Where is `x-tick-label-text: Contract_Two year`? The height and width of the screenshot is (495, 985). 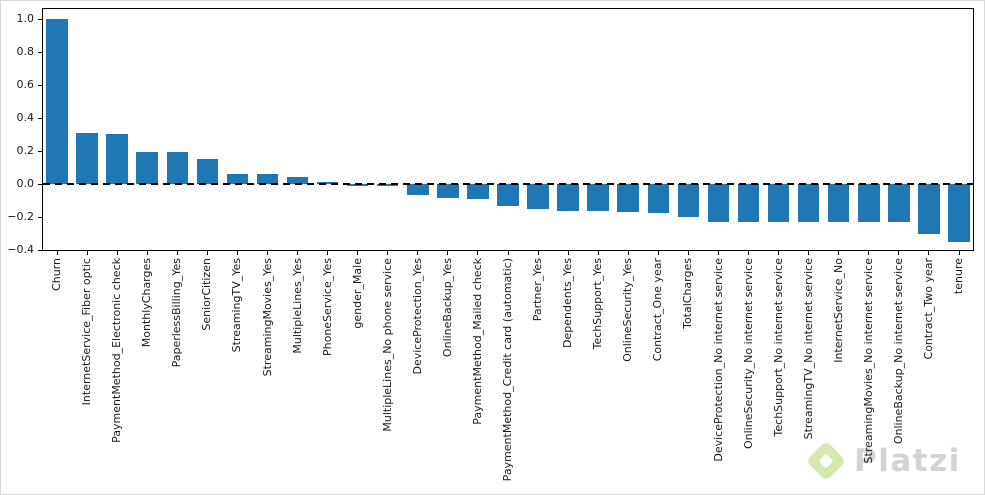 x-tick-label-text: Contract_Two year is located at coordinates (928, 309).